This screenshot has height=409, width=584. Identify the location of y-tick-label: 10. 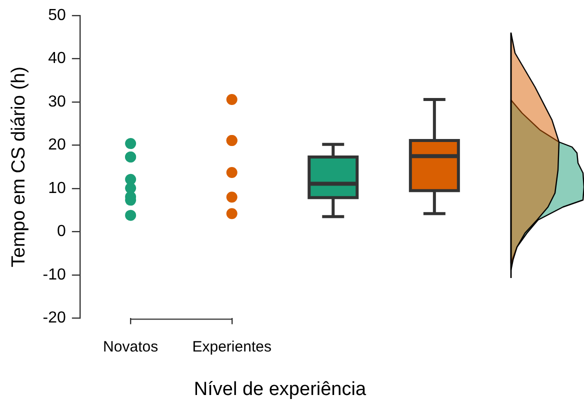
(57, 188).